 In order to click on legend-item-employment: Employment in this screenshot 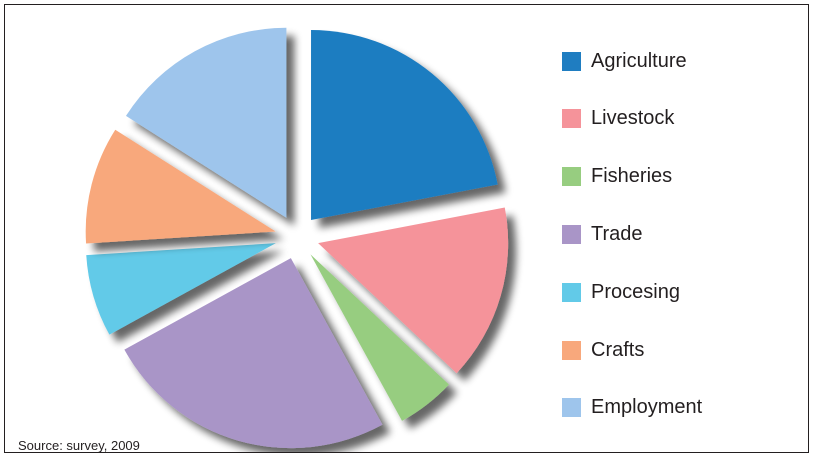, I will do `click(632, 408)`.